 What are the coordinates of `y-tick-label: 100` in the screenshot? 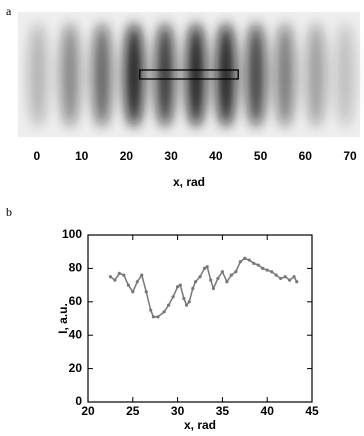 It's located at (72, 234).